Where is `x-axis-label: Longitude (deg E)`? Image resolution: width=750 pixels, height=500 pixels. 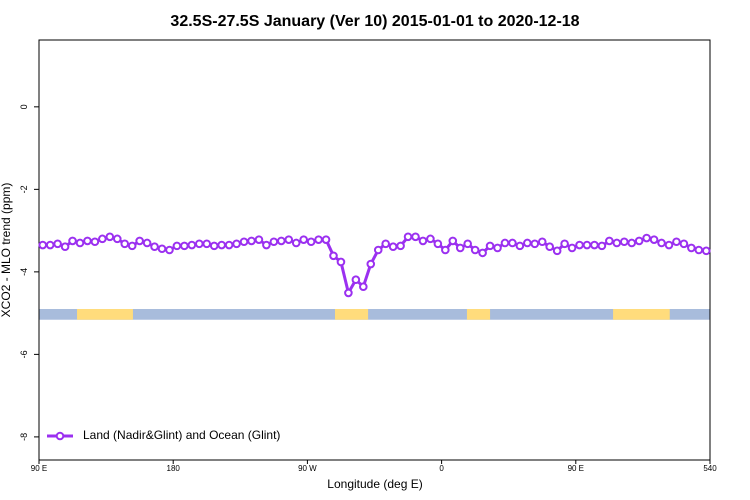 x-axis-label: Longitude (deg E) is located at coordinates (374, 484).